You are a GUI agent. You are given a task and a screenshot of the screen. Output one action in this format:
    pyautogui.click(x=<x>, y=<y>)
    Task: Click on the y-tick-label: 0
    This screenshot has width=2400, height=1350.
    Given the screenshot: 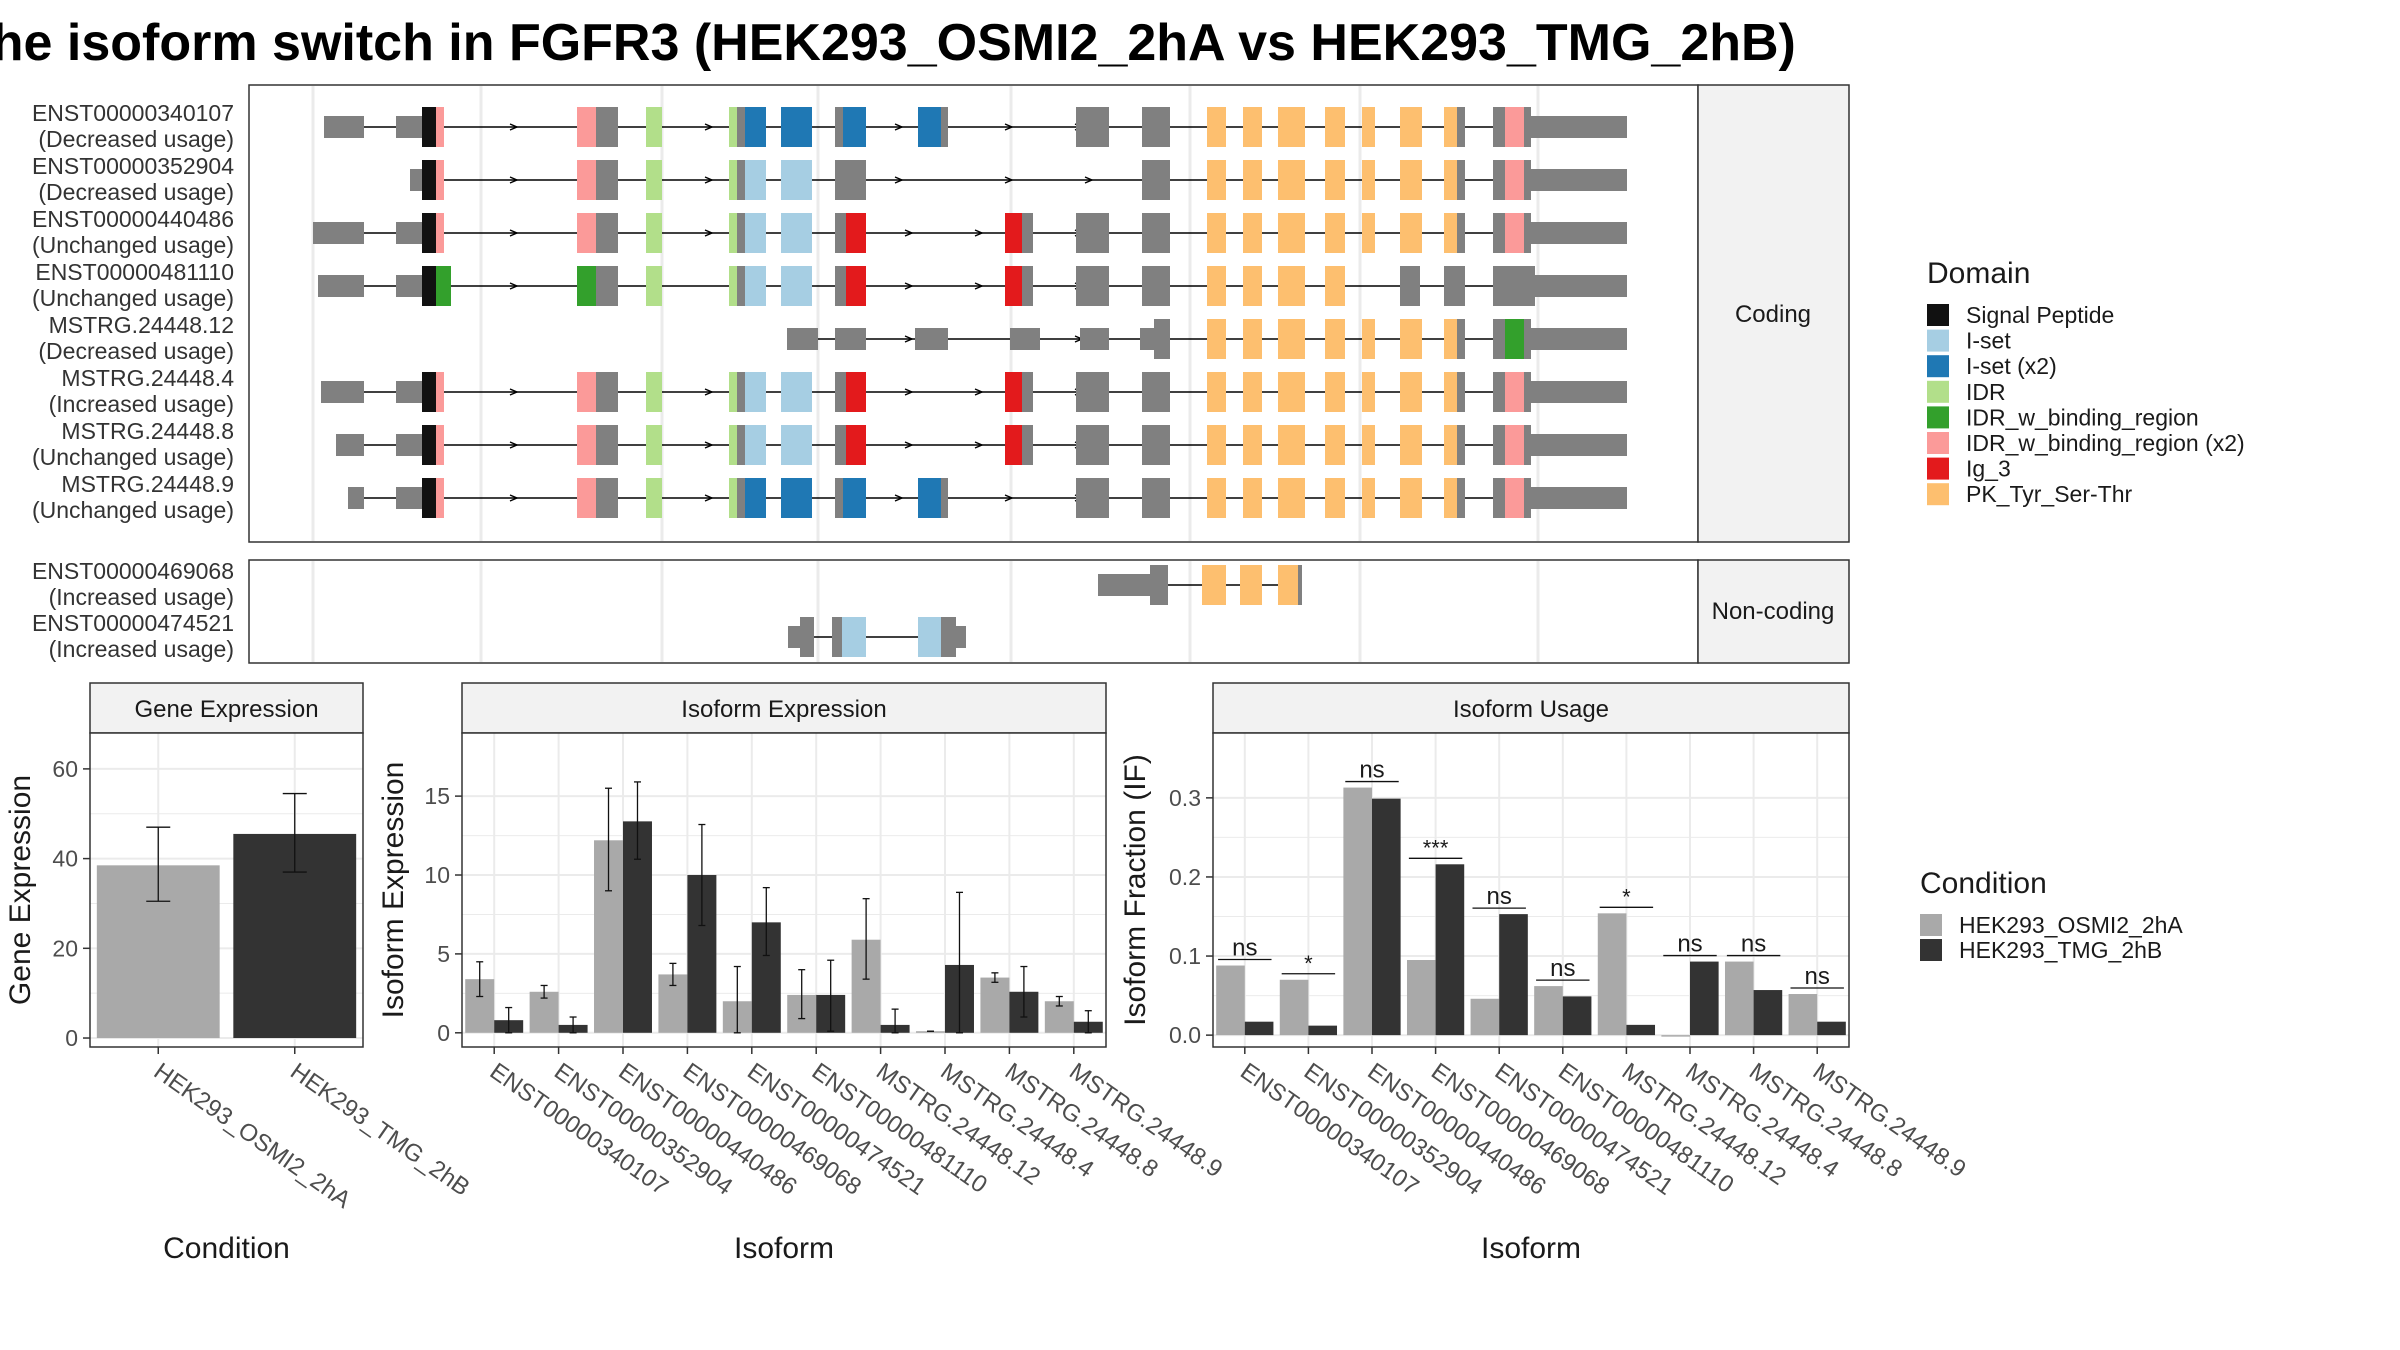 What is the action you would take?
    pyautogui.click(x=71, y=1038)
    